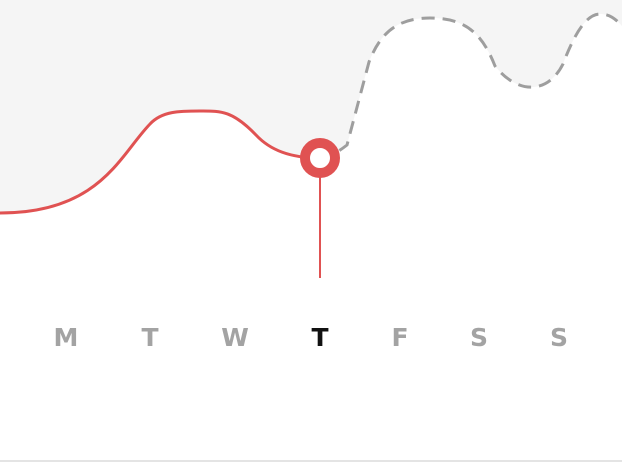  I want to click on chart-line-past, so click(160, 162).